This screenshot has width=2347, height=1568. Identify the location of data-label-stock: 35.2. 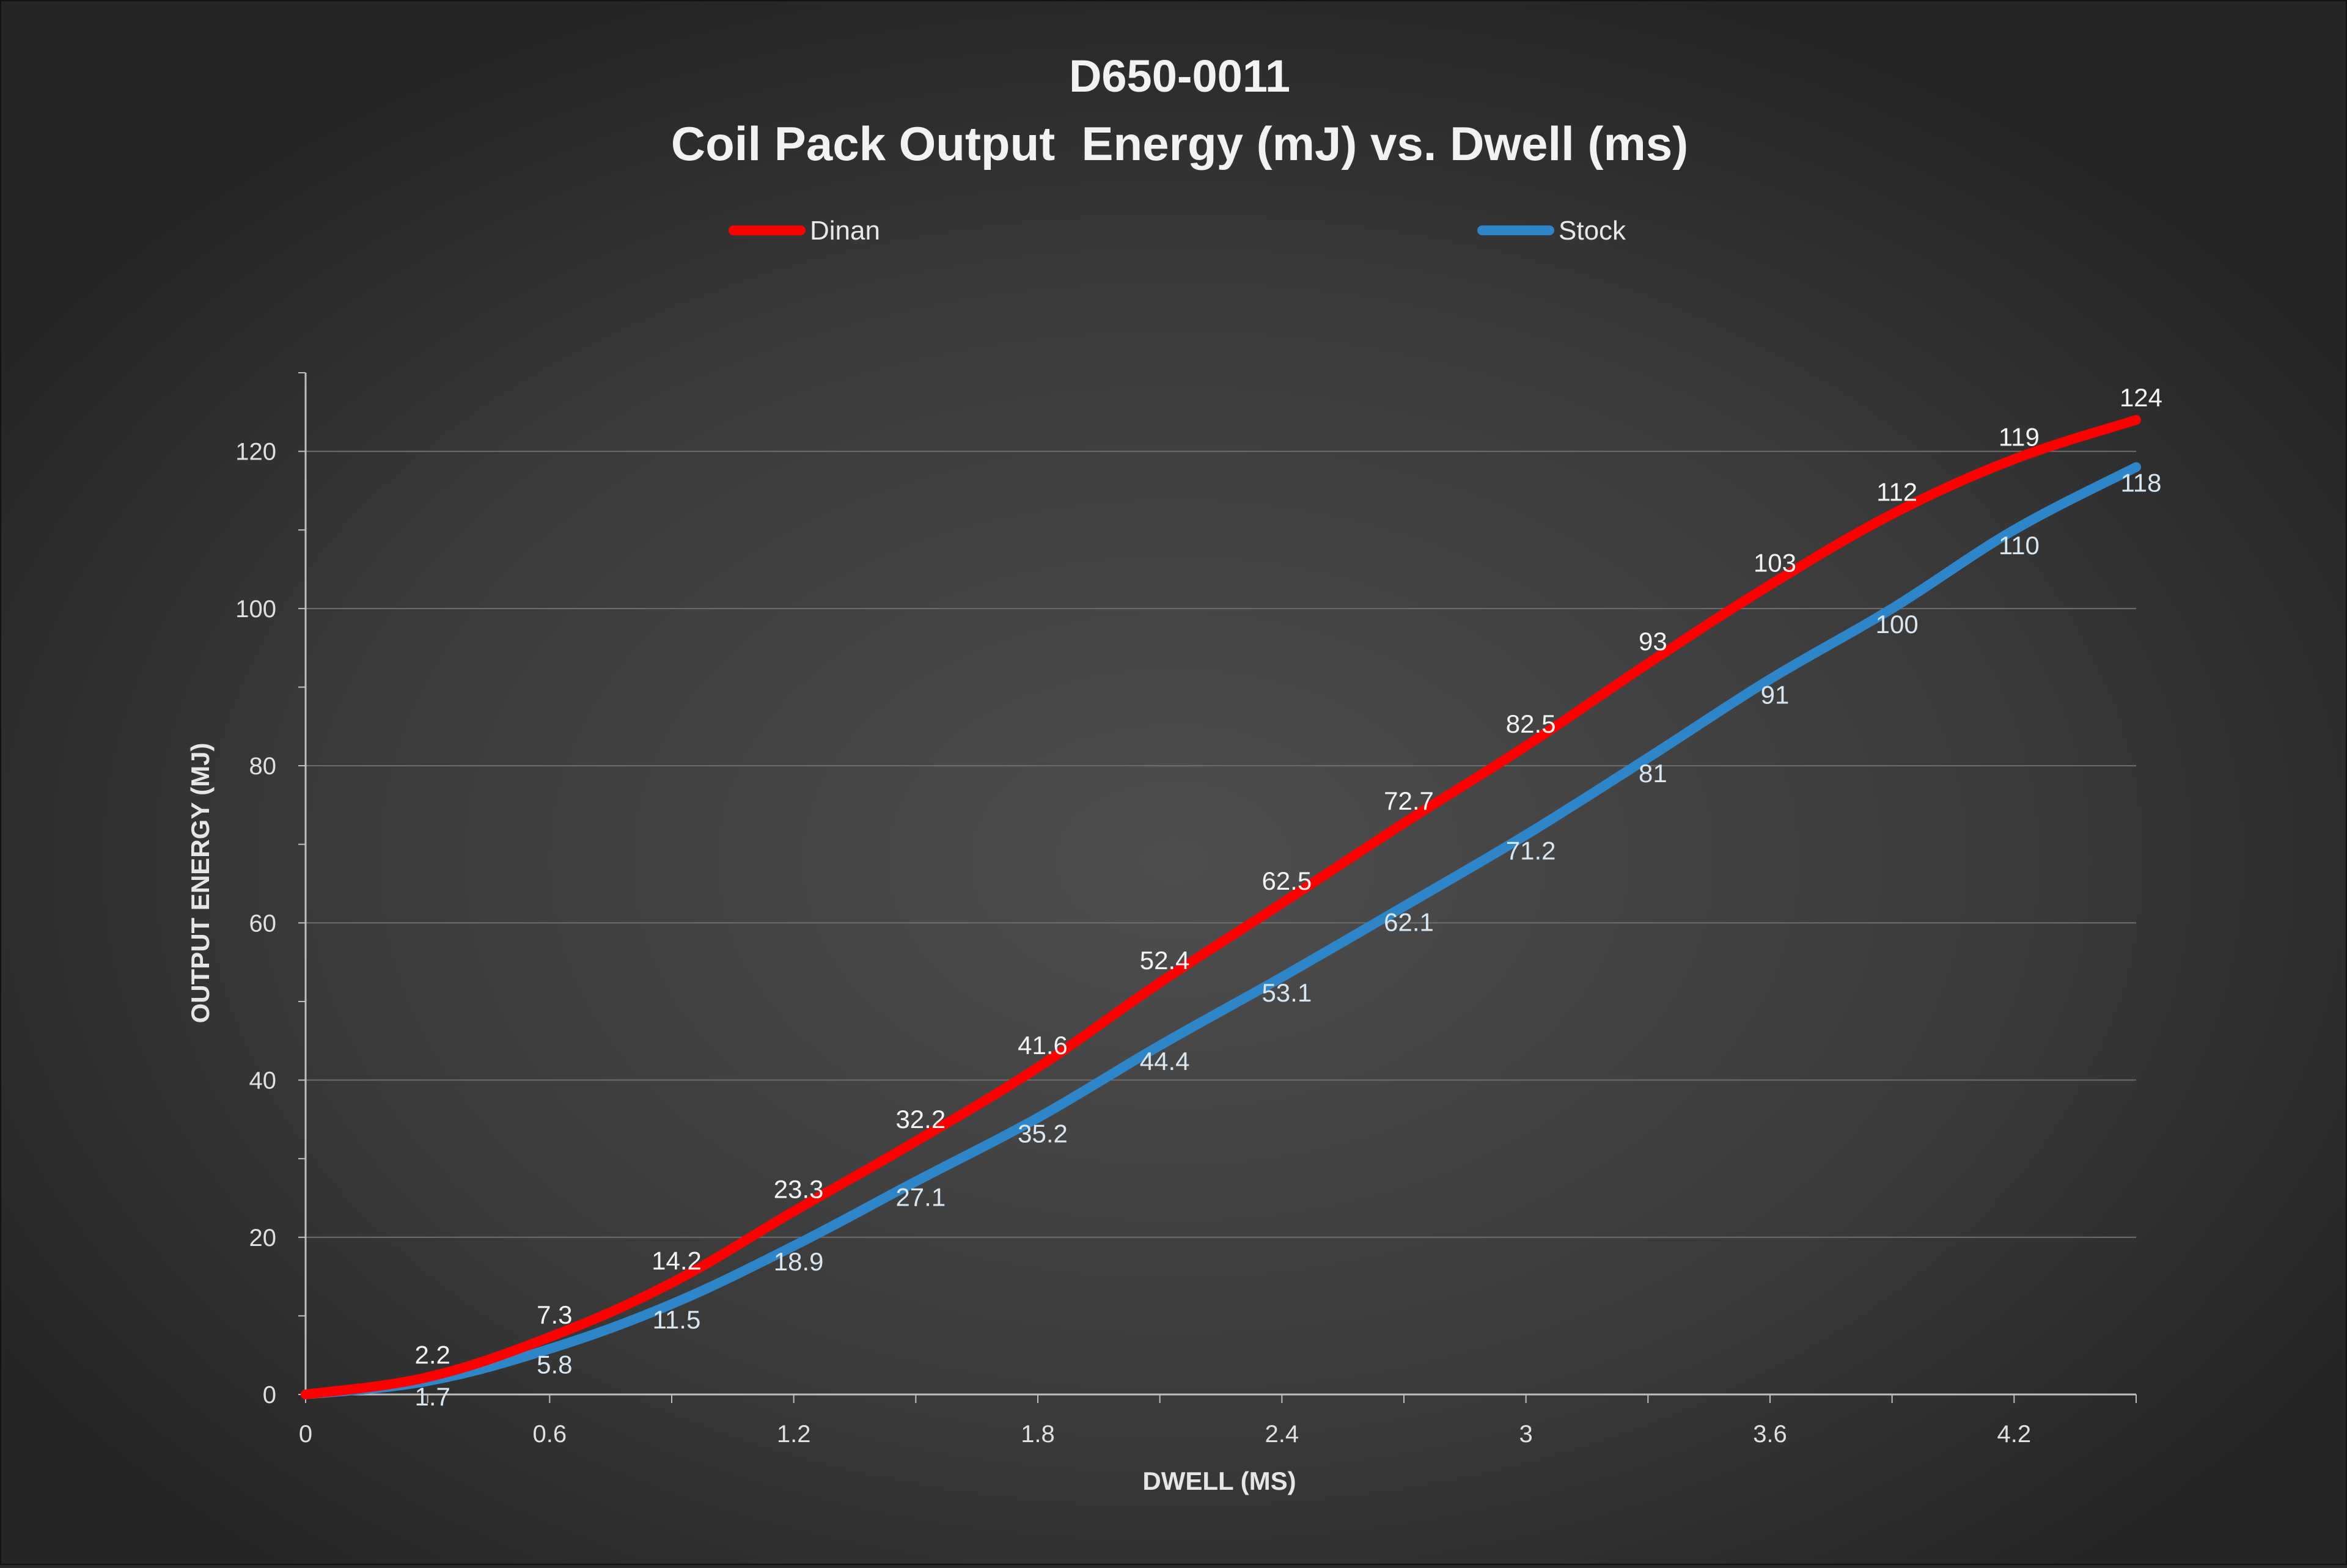
(1043, 1133).